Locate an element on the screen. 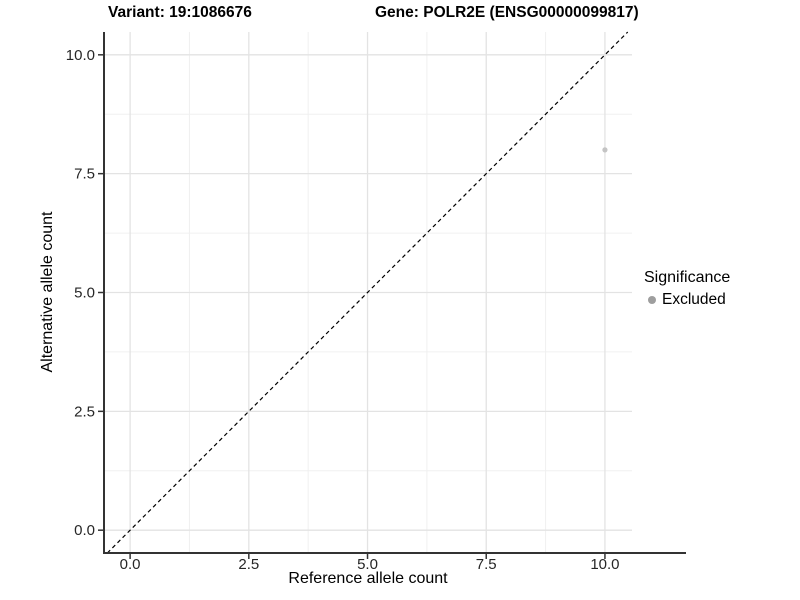  y-tick-label: 10.0 is located at coordinates (80, 55).